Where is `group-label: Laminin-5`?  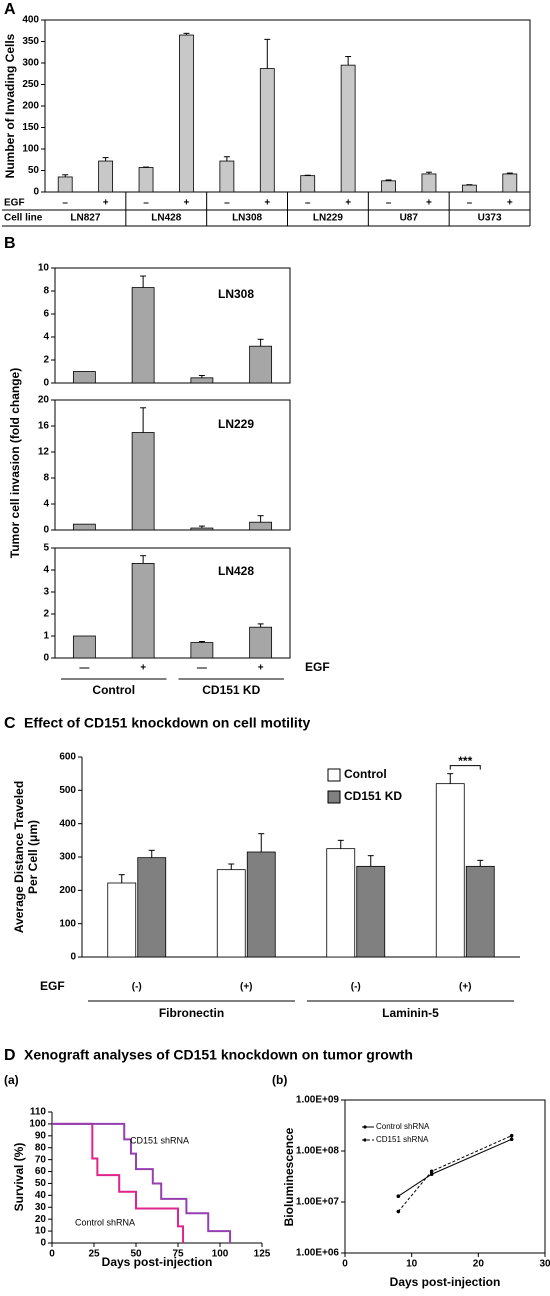 group-label: Laminin-5 is located at coordinates (410, 1013).